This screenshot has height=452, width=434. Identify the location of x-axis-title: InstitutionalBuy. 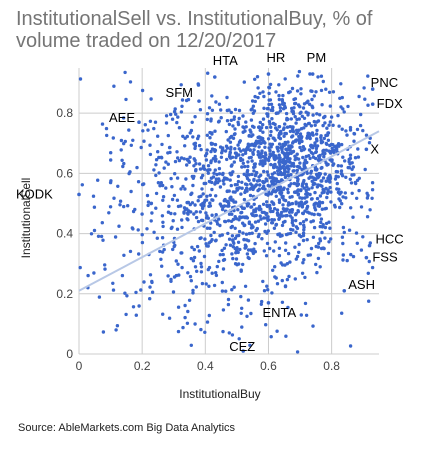
(219, 394).